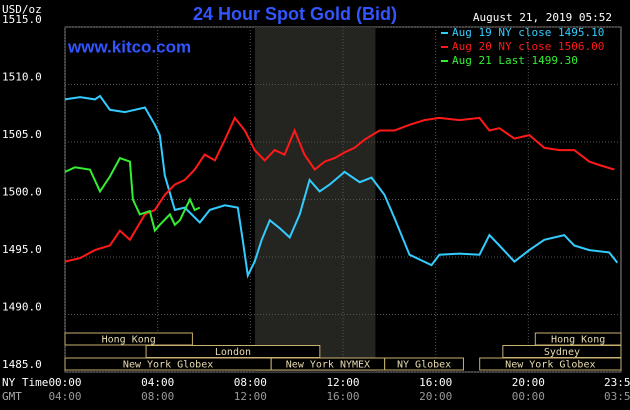  Describe the element at coordinates (157, 382) in the screenshot. I see `x-tick-label: 04:00` at that location.